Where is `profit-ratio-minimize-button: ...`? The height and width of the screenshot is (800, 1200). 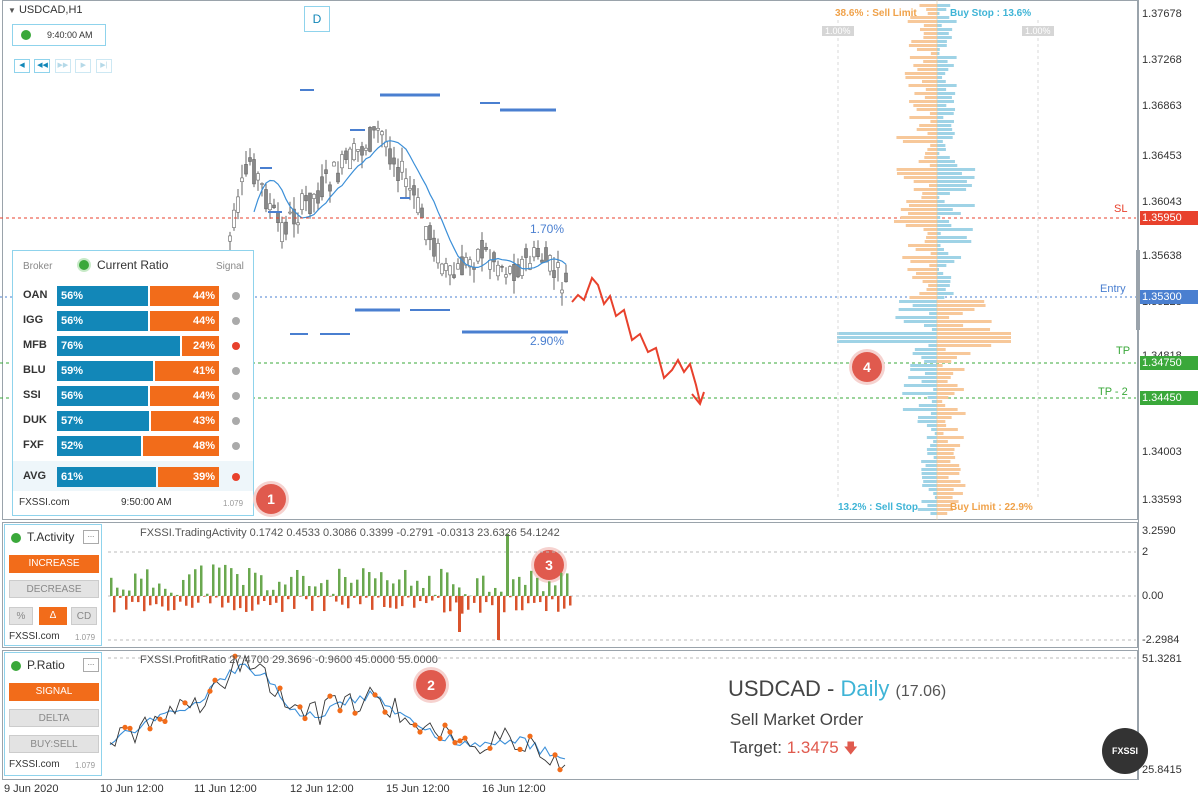
profit-ratio-minimize-button: ... is located at coordinates (91, 665).